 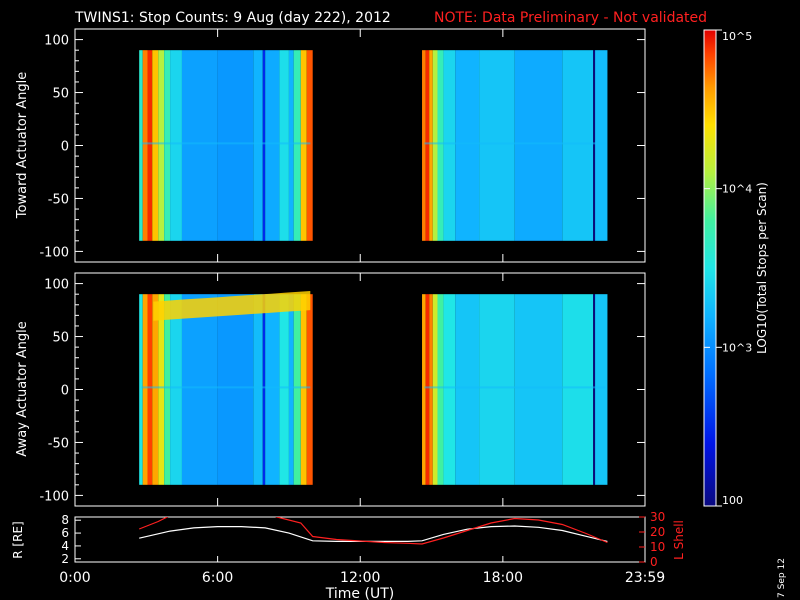 I want to click on time-axis: 0:00 6:00 12:00 18:00 23:59, so click(x=362, y=578).